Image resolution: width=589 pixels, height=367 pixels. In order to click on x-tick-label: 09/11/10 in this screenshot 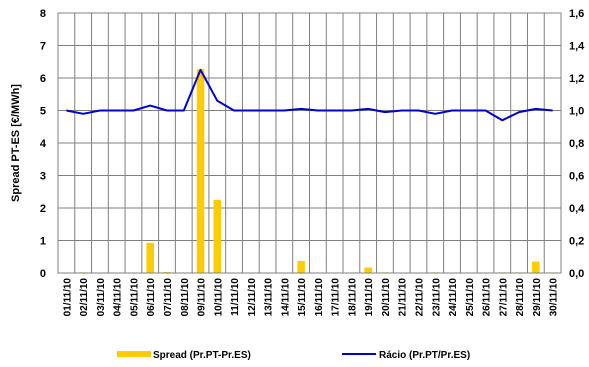, I will do `click(202, 297)`.